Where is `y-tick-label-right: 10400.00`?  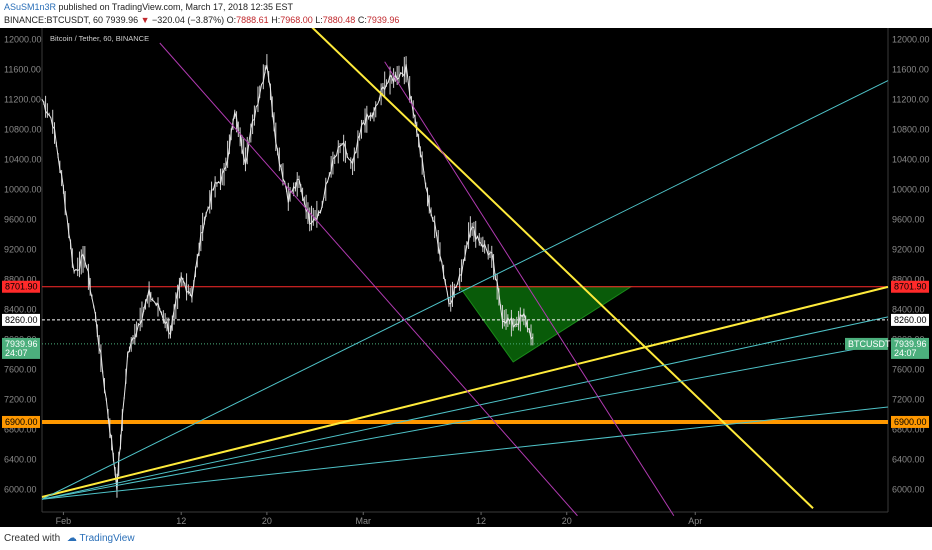
y-tick-label-right: 10400.00 is located at coordinates (911, 159).